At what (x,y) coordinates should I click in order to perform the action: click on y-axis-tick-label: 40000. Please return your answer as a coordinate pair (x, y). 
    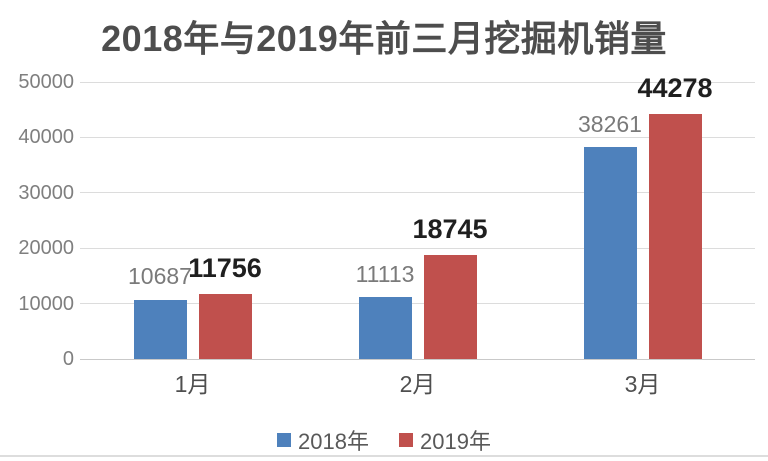
    Looking at the image, I should click on (46, 137).